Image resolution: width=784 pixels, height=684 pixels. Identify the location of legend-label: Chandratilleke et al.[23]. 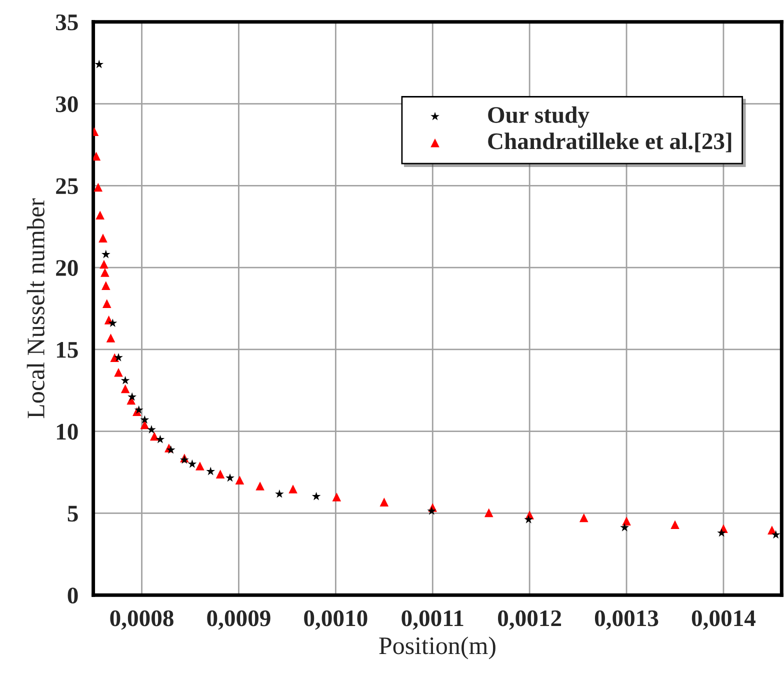
(610, 142).